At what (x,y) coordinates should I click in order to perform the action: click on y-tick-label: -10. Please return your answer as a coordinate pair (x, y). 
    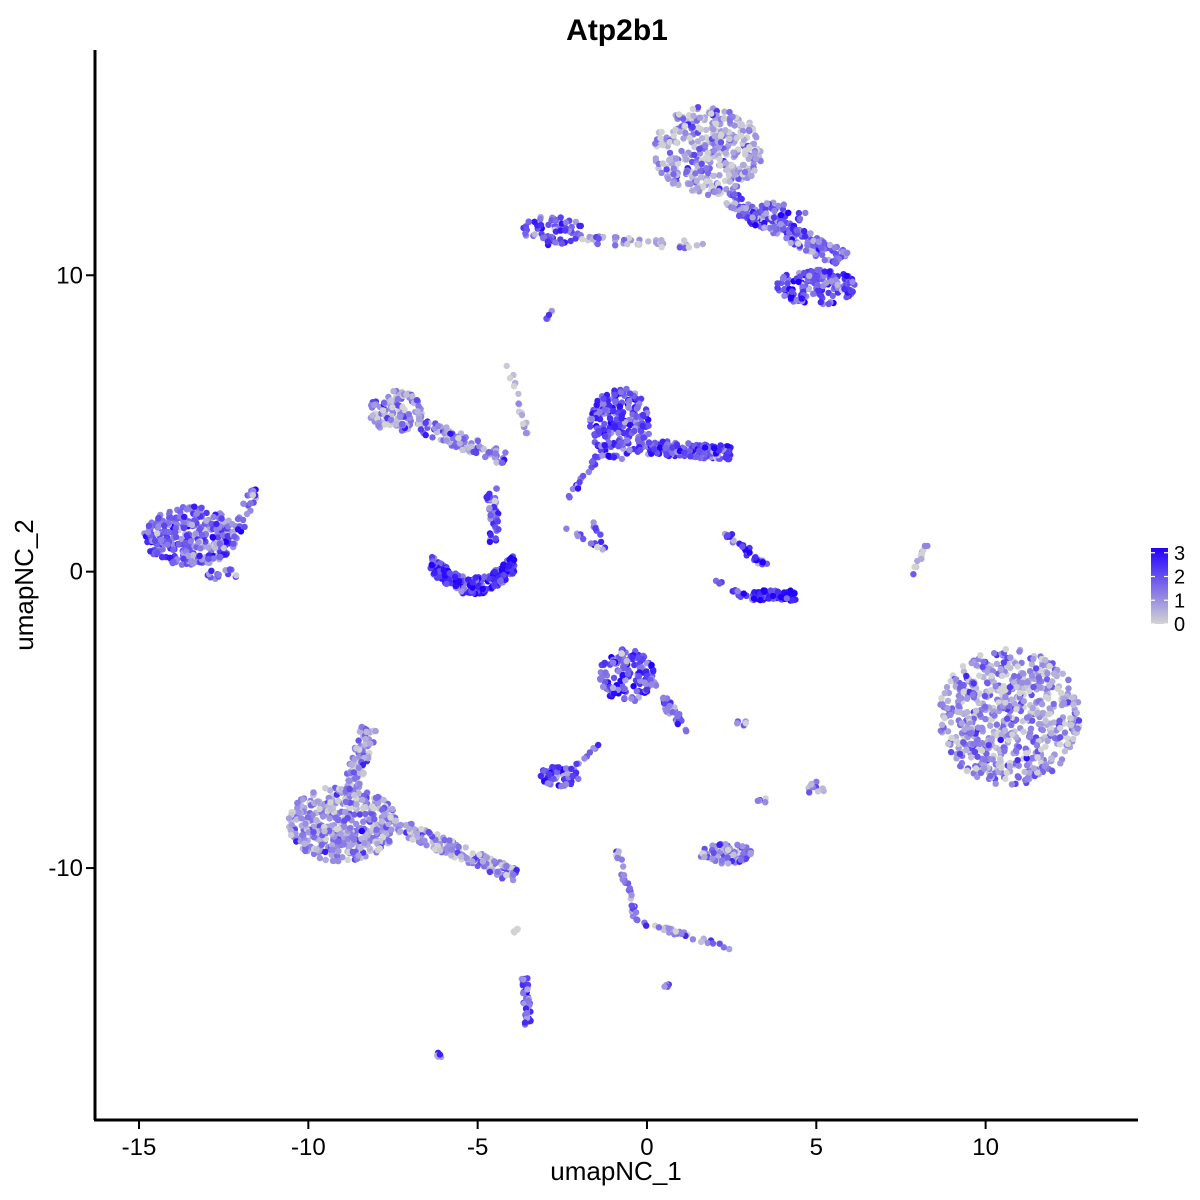
    Looking at the image, I should click on (65, 868).